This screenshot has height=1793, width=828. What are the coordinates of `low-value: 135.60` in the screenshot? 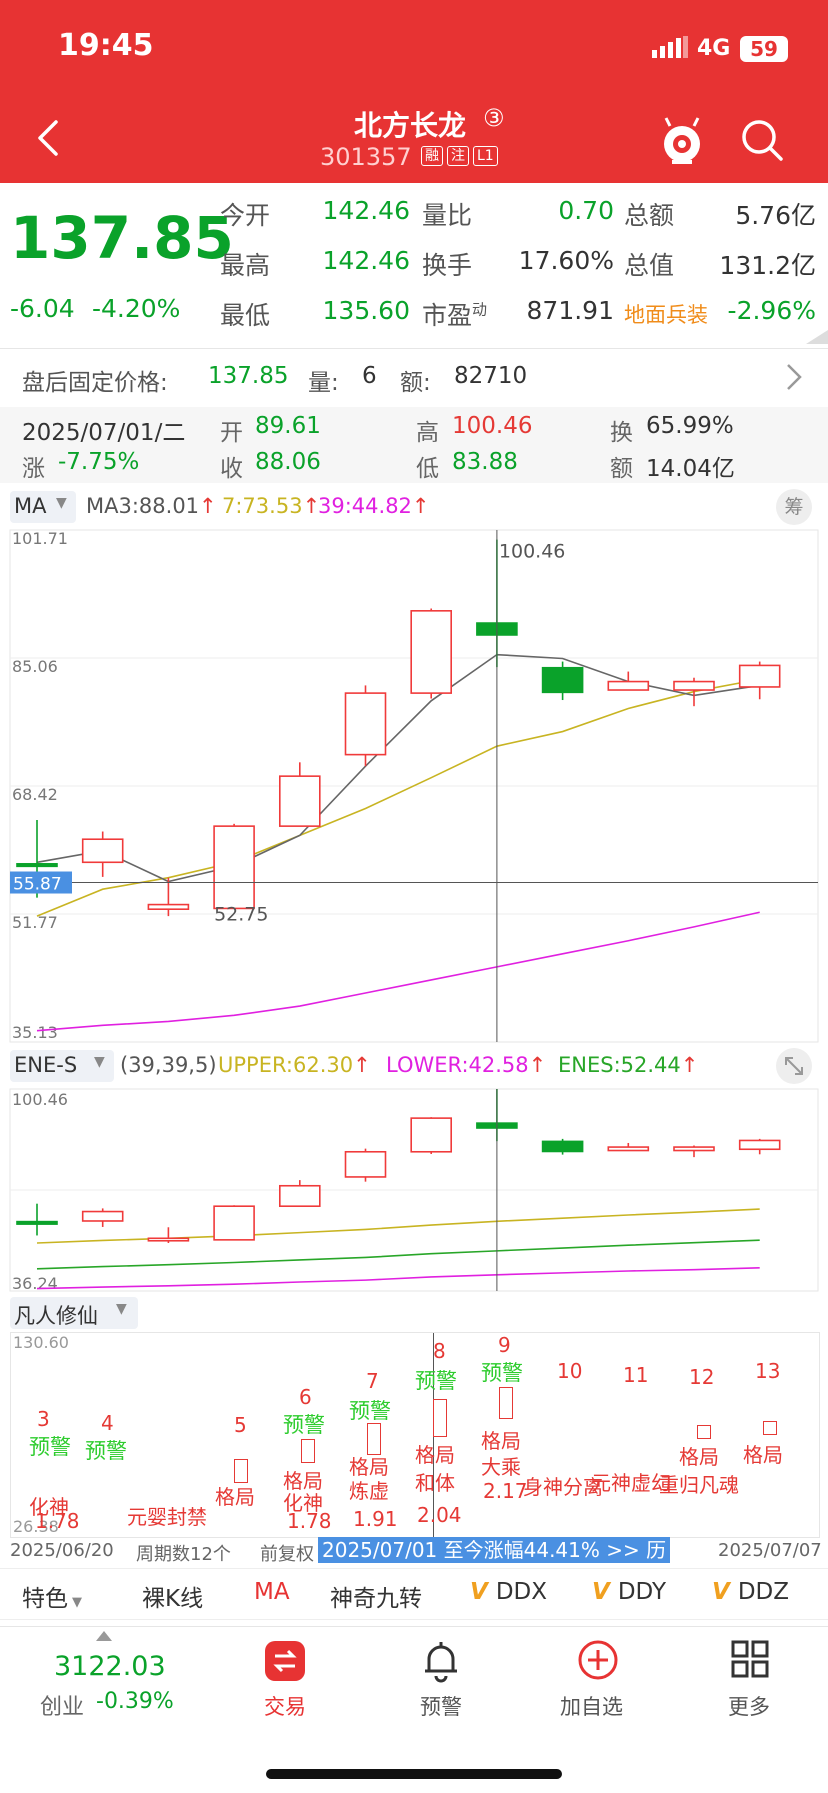 It's located at (366, 310).